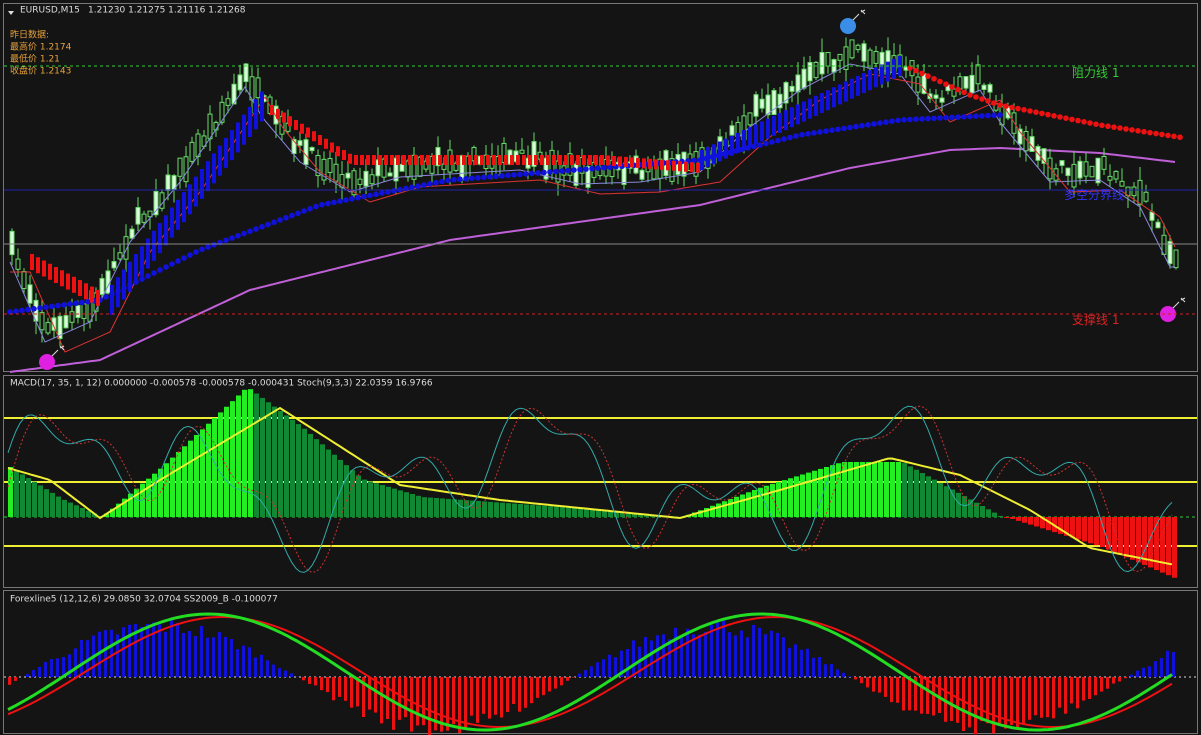  What do you see at coordinates (11, 13) in the screenshot?
I see `collapse-arrow` at bounding box center [11, 13].